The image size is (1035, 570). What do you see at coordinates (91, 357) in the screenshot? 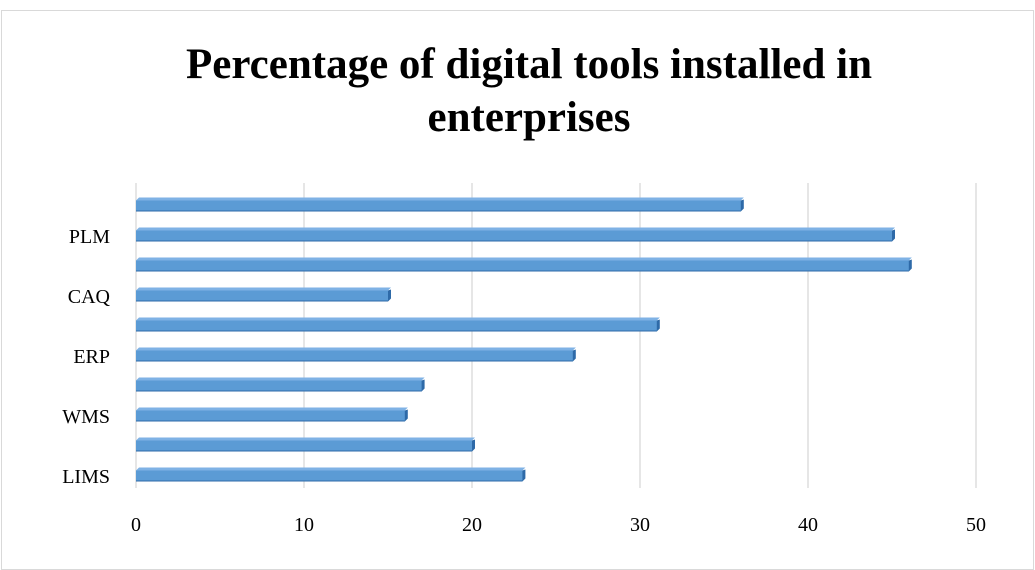
I see `y-category-label: ERP` at bounding box center [91, 357].